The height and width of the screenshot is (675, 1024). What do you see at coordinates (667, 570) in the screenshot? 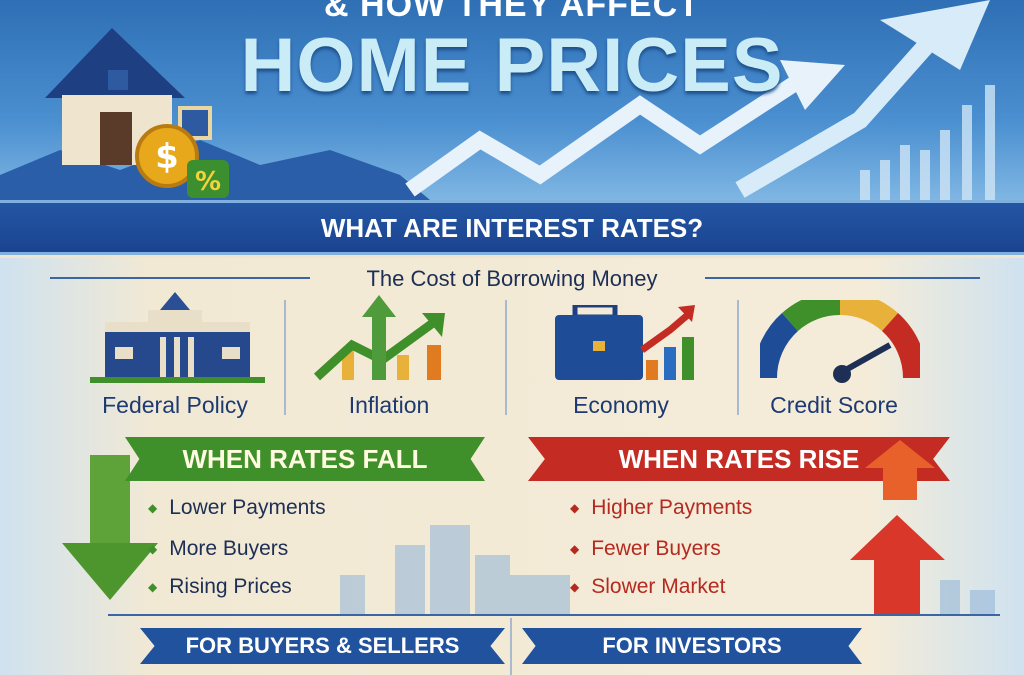
I see `city-skyline-icon` at bounding box center [667, 570].